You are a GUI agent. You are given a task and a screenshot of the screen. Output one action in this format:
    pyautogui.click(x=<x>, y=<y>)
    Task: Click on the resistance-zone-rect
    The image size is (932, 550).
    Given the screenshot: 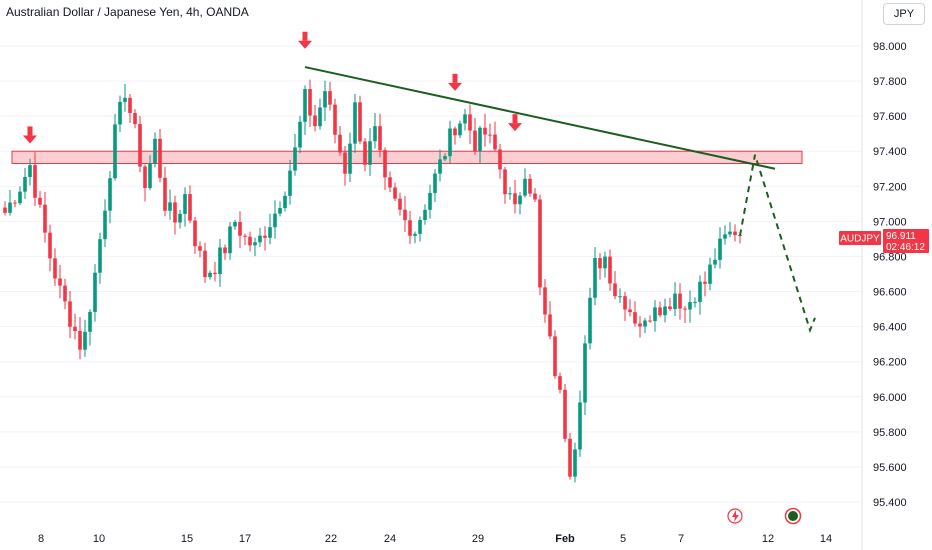 What is the action you would take?
    pyautogui.click(x=407, y=157)
    